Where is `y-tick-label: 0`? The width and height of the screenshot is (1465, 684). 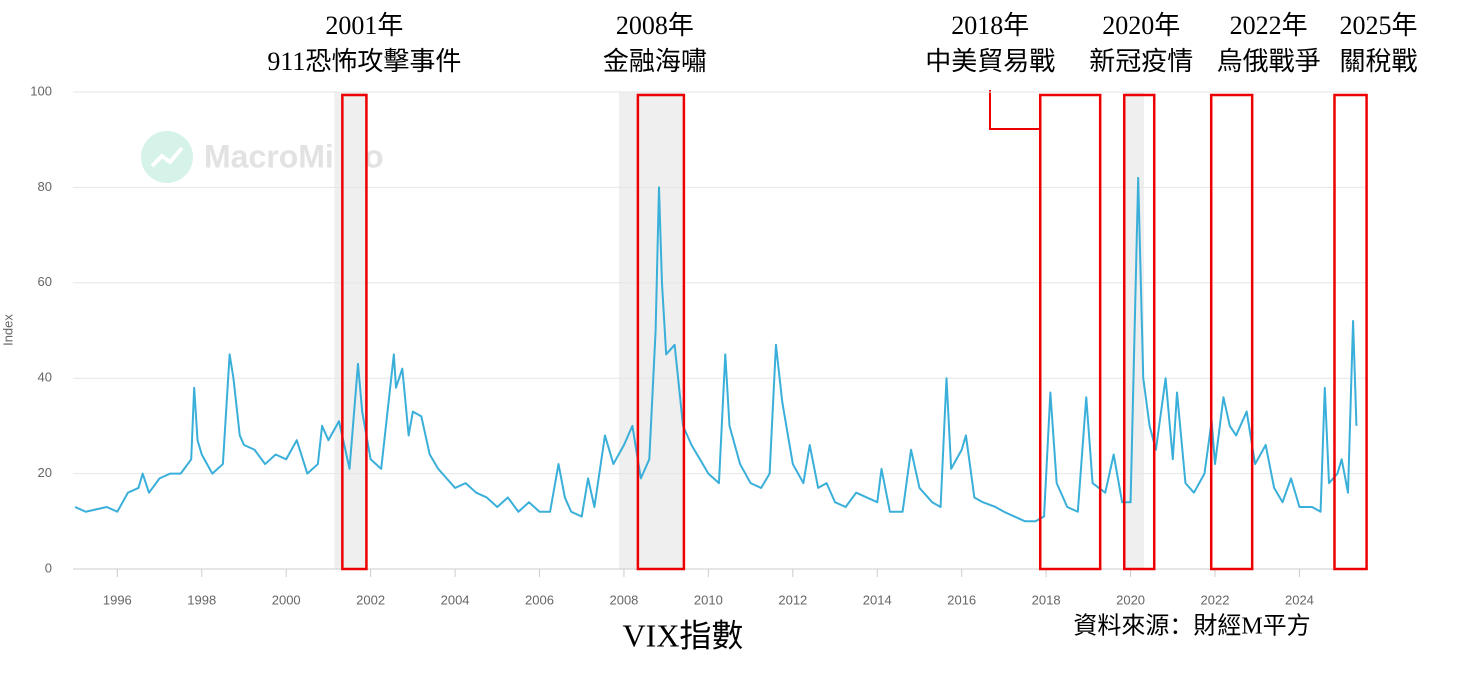
y-tick-label: 0 is located at coordinates (48, 567).